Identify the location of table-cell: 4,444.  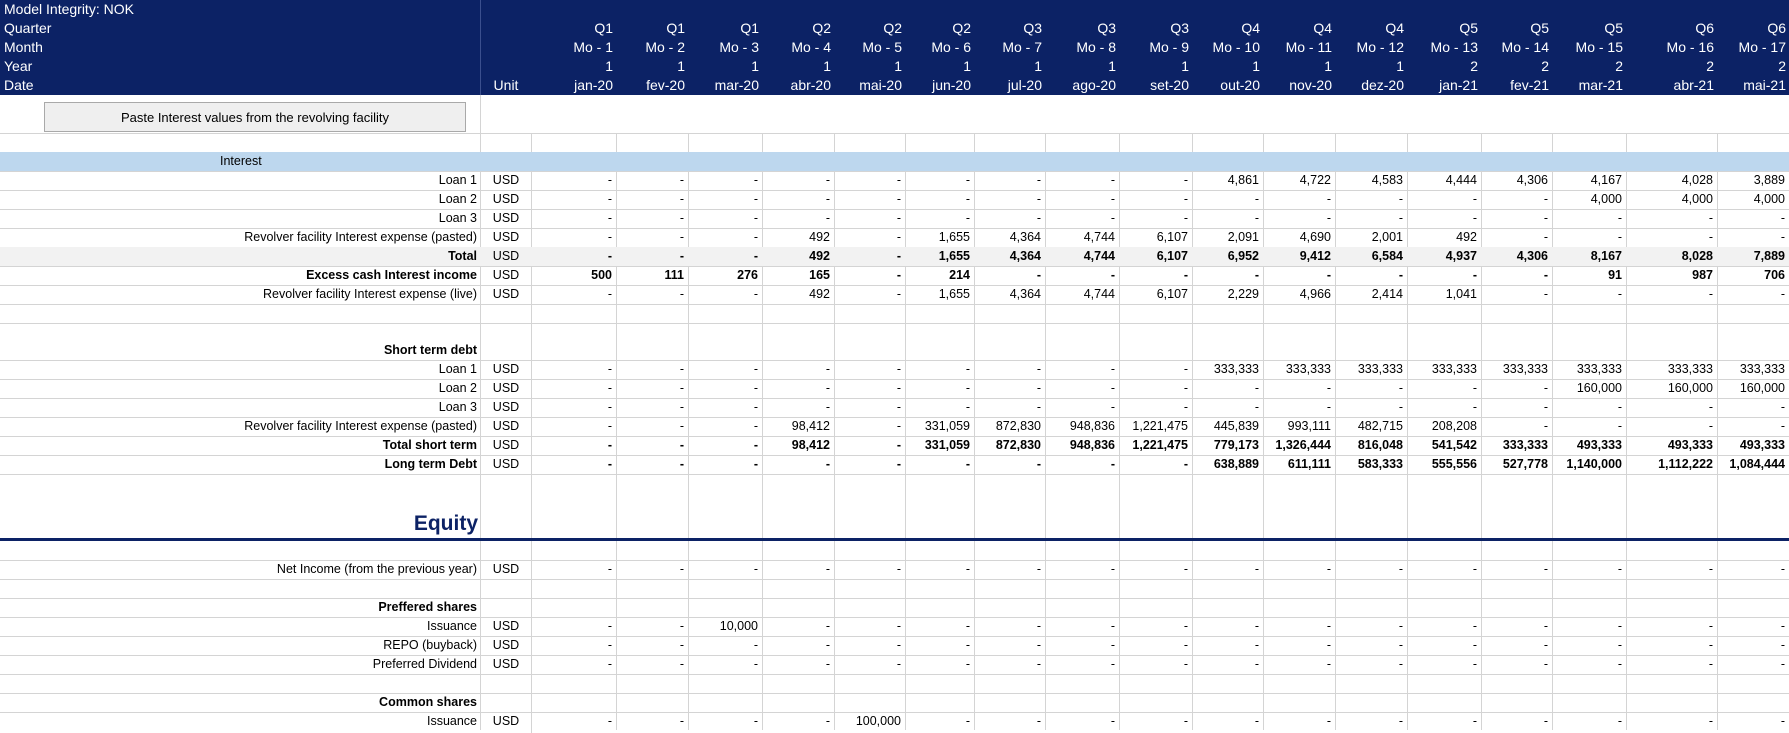
(1461, 180).